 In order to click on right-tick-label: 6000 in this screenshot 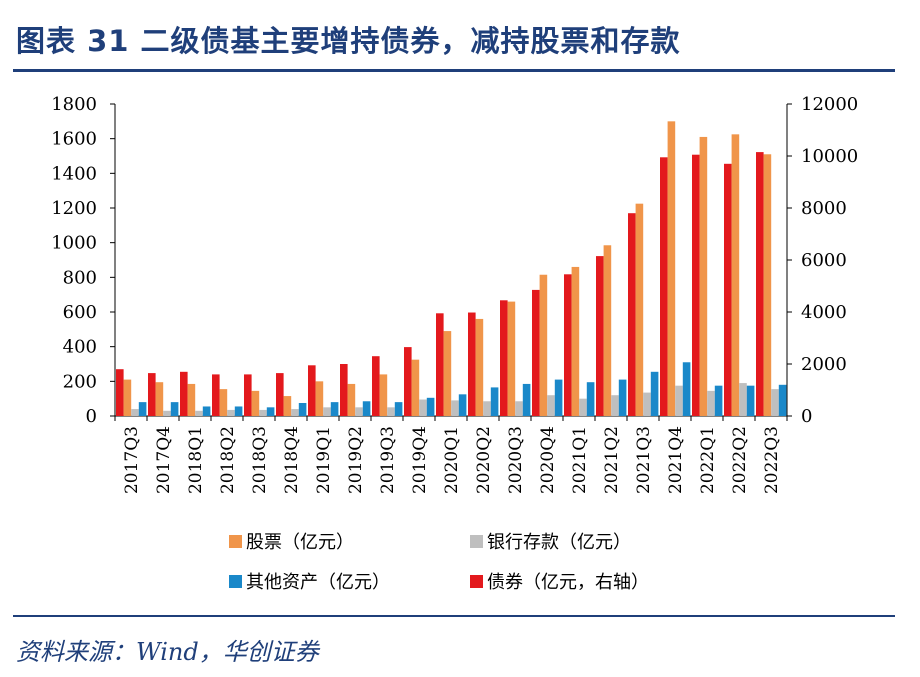, I will do `click(824, 260)`.